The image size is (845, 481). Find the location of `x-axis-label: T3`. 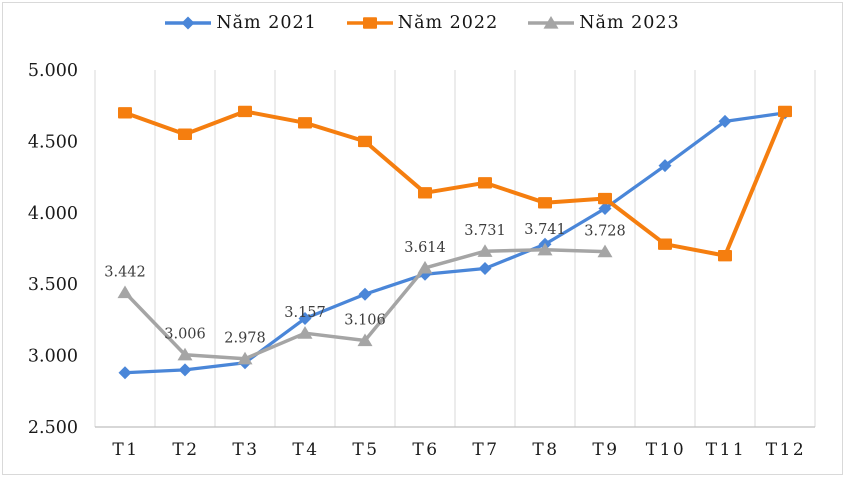

x-axis-label: T3 is located at coordinates (245, 450).